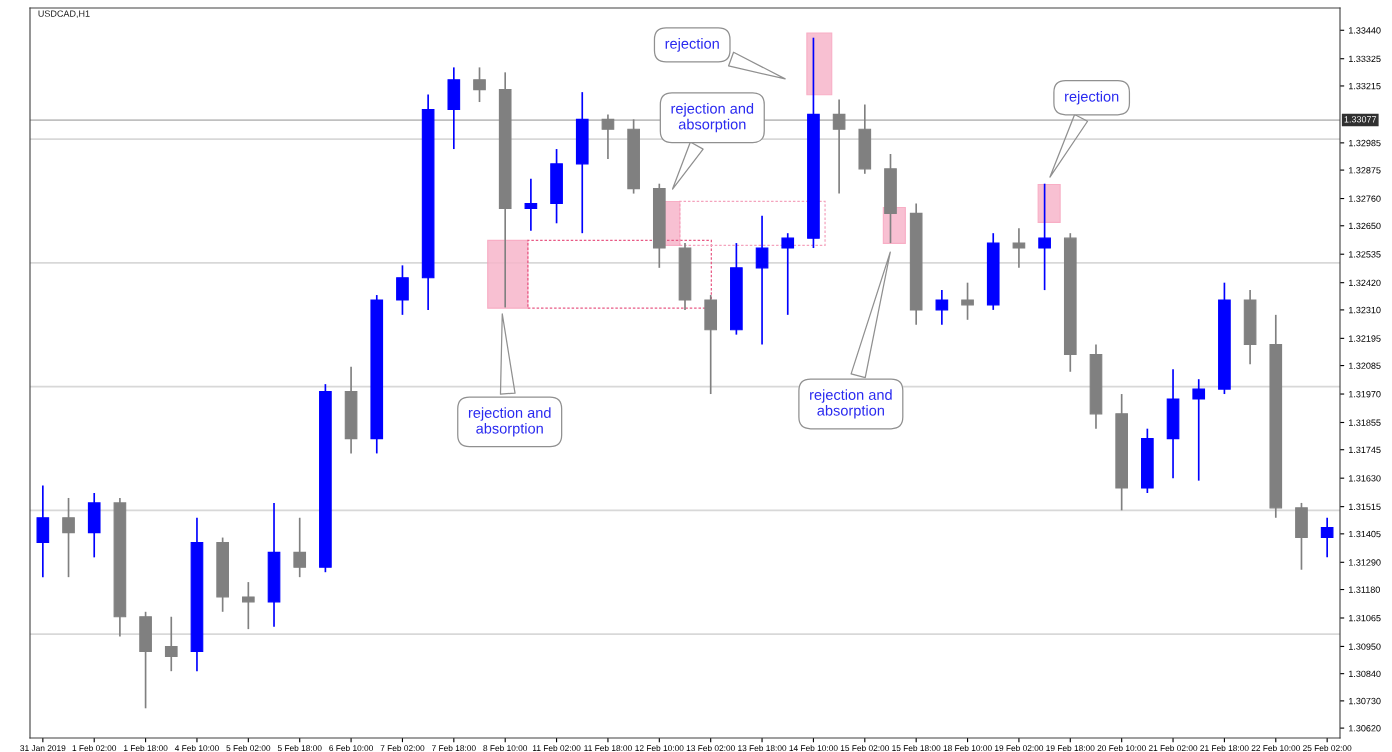 The image size is (1392, 752). What do you see at coordinates (1365, 646) in the screenshot?
I see `y-tick-label: 1.30950` at bounding box center [1365, 646].